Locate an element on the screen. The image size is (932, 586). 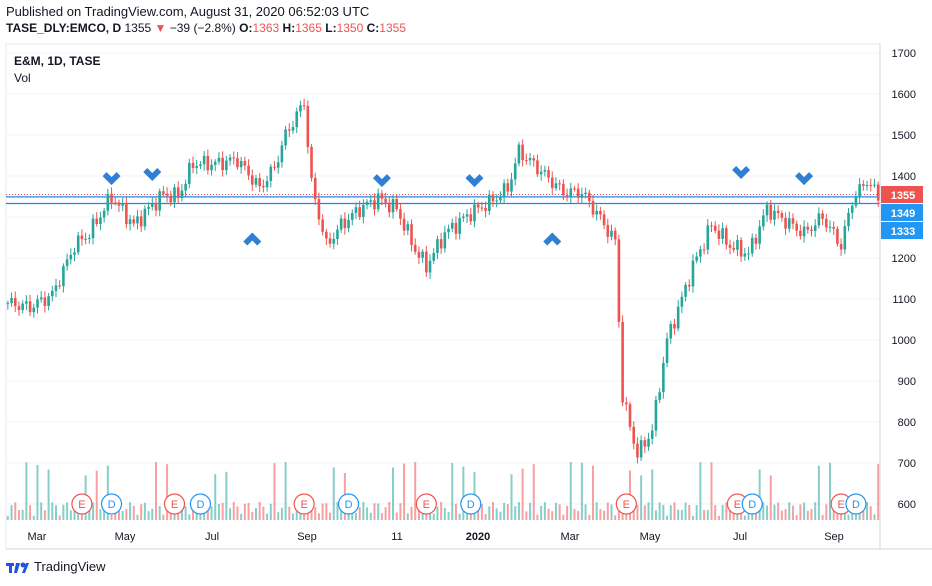
earnings-marker is located at coordinates (304, 504).